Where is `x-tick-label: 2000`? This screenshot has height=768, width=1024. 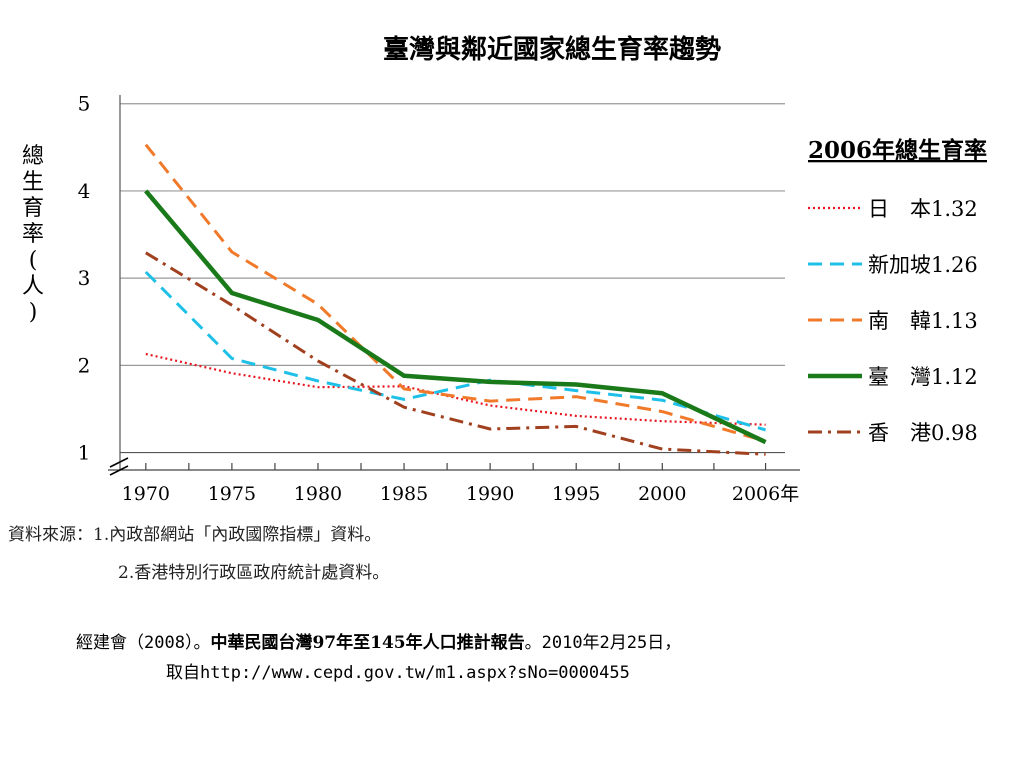
x-tick-label: 2000 is located at coordinates (662, 494).